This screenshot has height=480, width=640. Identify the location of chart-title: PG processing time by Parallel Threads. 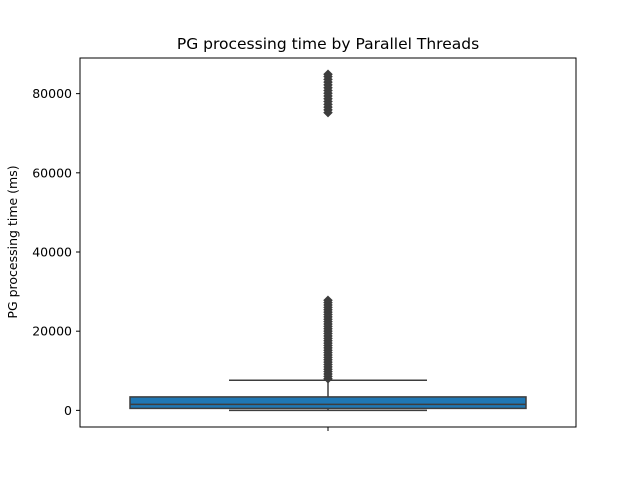
(328, 44).